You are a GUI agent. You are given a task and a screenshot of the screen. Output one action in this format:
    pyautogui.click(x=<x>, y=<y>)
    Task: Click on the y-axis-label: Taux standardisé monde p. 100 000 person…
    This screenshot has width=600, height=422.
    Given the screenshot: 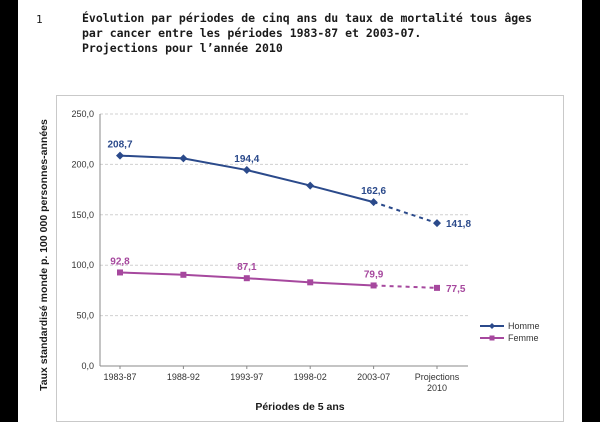 What is the action you would take?
    pyautogui.click(x=44, y=255)
    